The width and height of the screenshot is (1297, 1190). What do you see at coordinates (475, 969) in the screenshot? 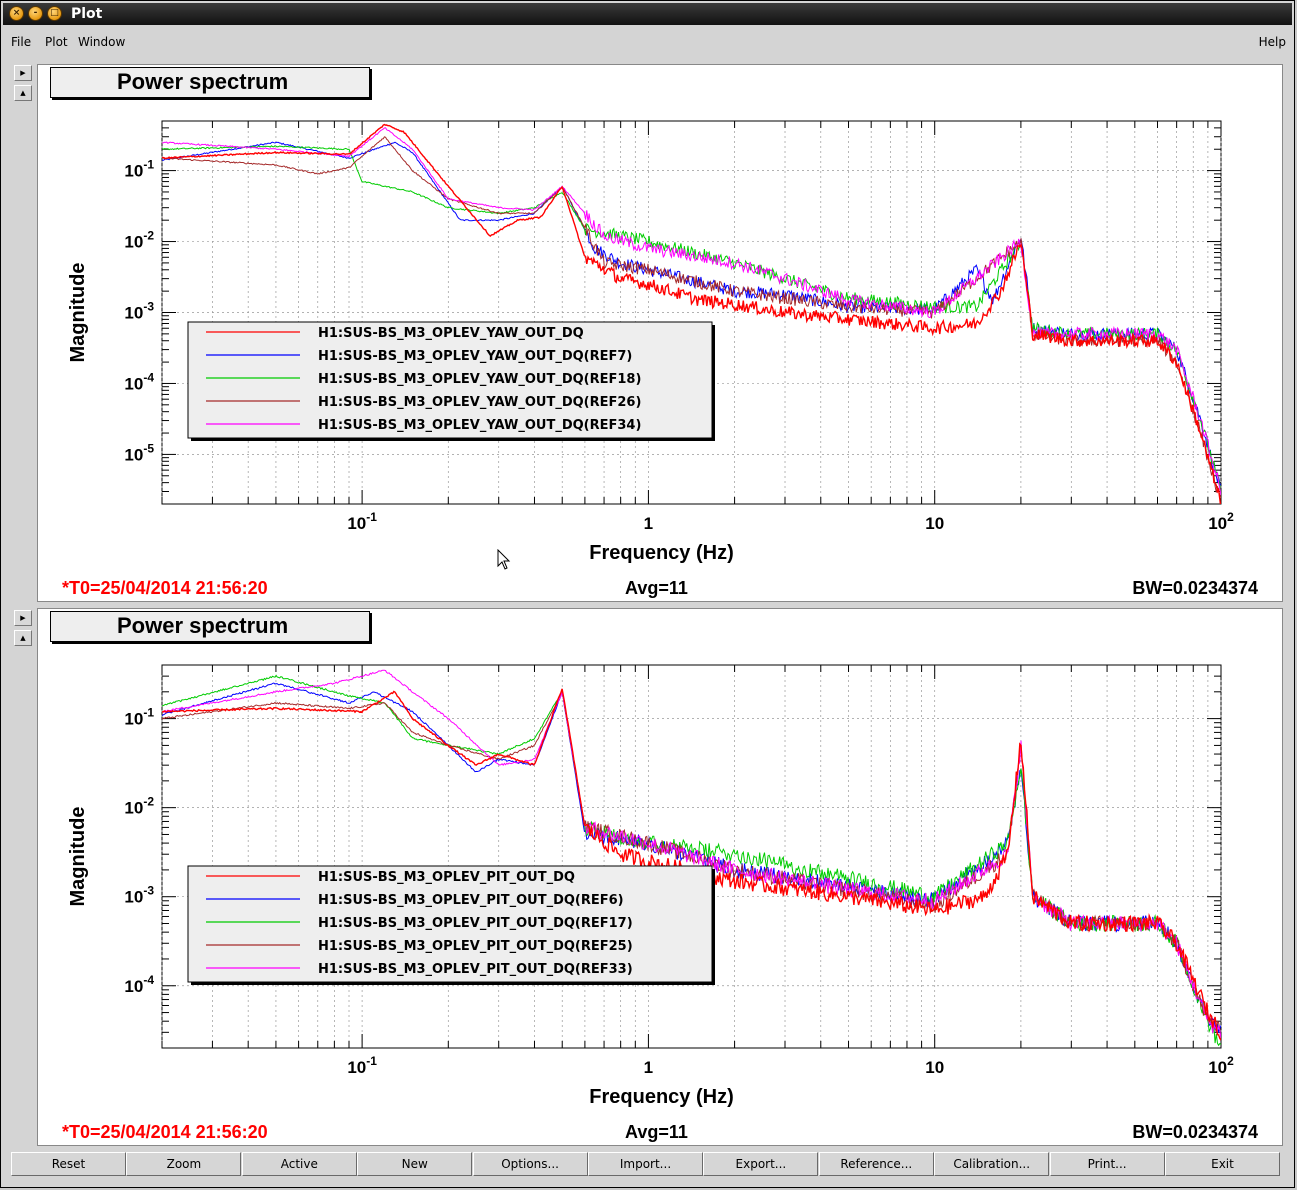
I see `legend-entry: H1:SUS-BS_M3_OPLEV_PIT_OUT_DQ(REF33)` at bounding box center [475, 969].